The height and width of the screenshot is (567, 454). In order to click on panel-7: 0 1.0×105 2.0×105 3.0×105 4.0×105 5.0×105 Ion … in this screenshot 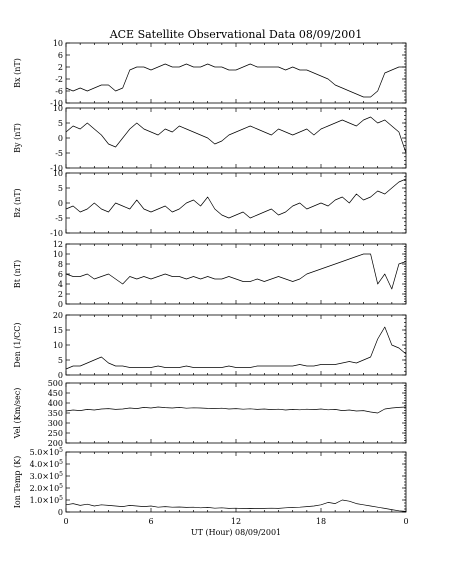, I will do `click(210, 482)`.